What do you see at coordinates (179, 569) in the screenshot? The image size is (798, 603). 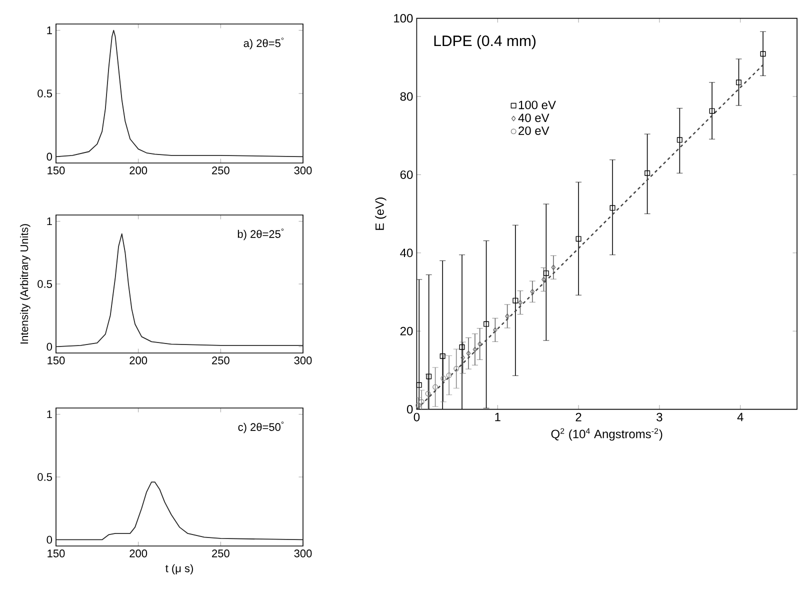 I see `x-axis-title: t (μ s)` at bounding box center [179, 569].